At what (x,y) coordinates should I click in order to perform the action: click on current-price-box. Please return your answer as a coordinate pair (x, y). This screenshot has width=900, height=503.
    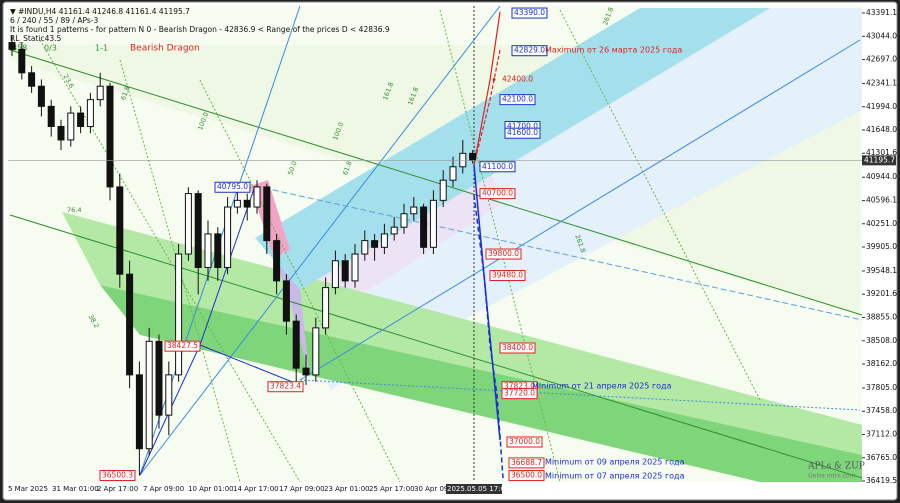
    Looking at the image, I should click on (879, 160).